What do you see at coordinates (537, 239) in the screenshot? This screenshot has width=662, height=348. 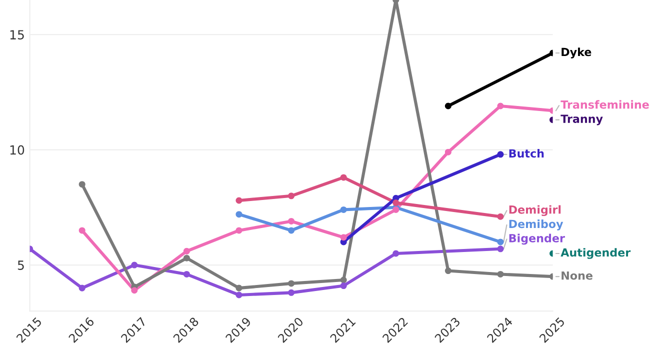 I see `series-label: Bigender` at bounding box center [537, 239].